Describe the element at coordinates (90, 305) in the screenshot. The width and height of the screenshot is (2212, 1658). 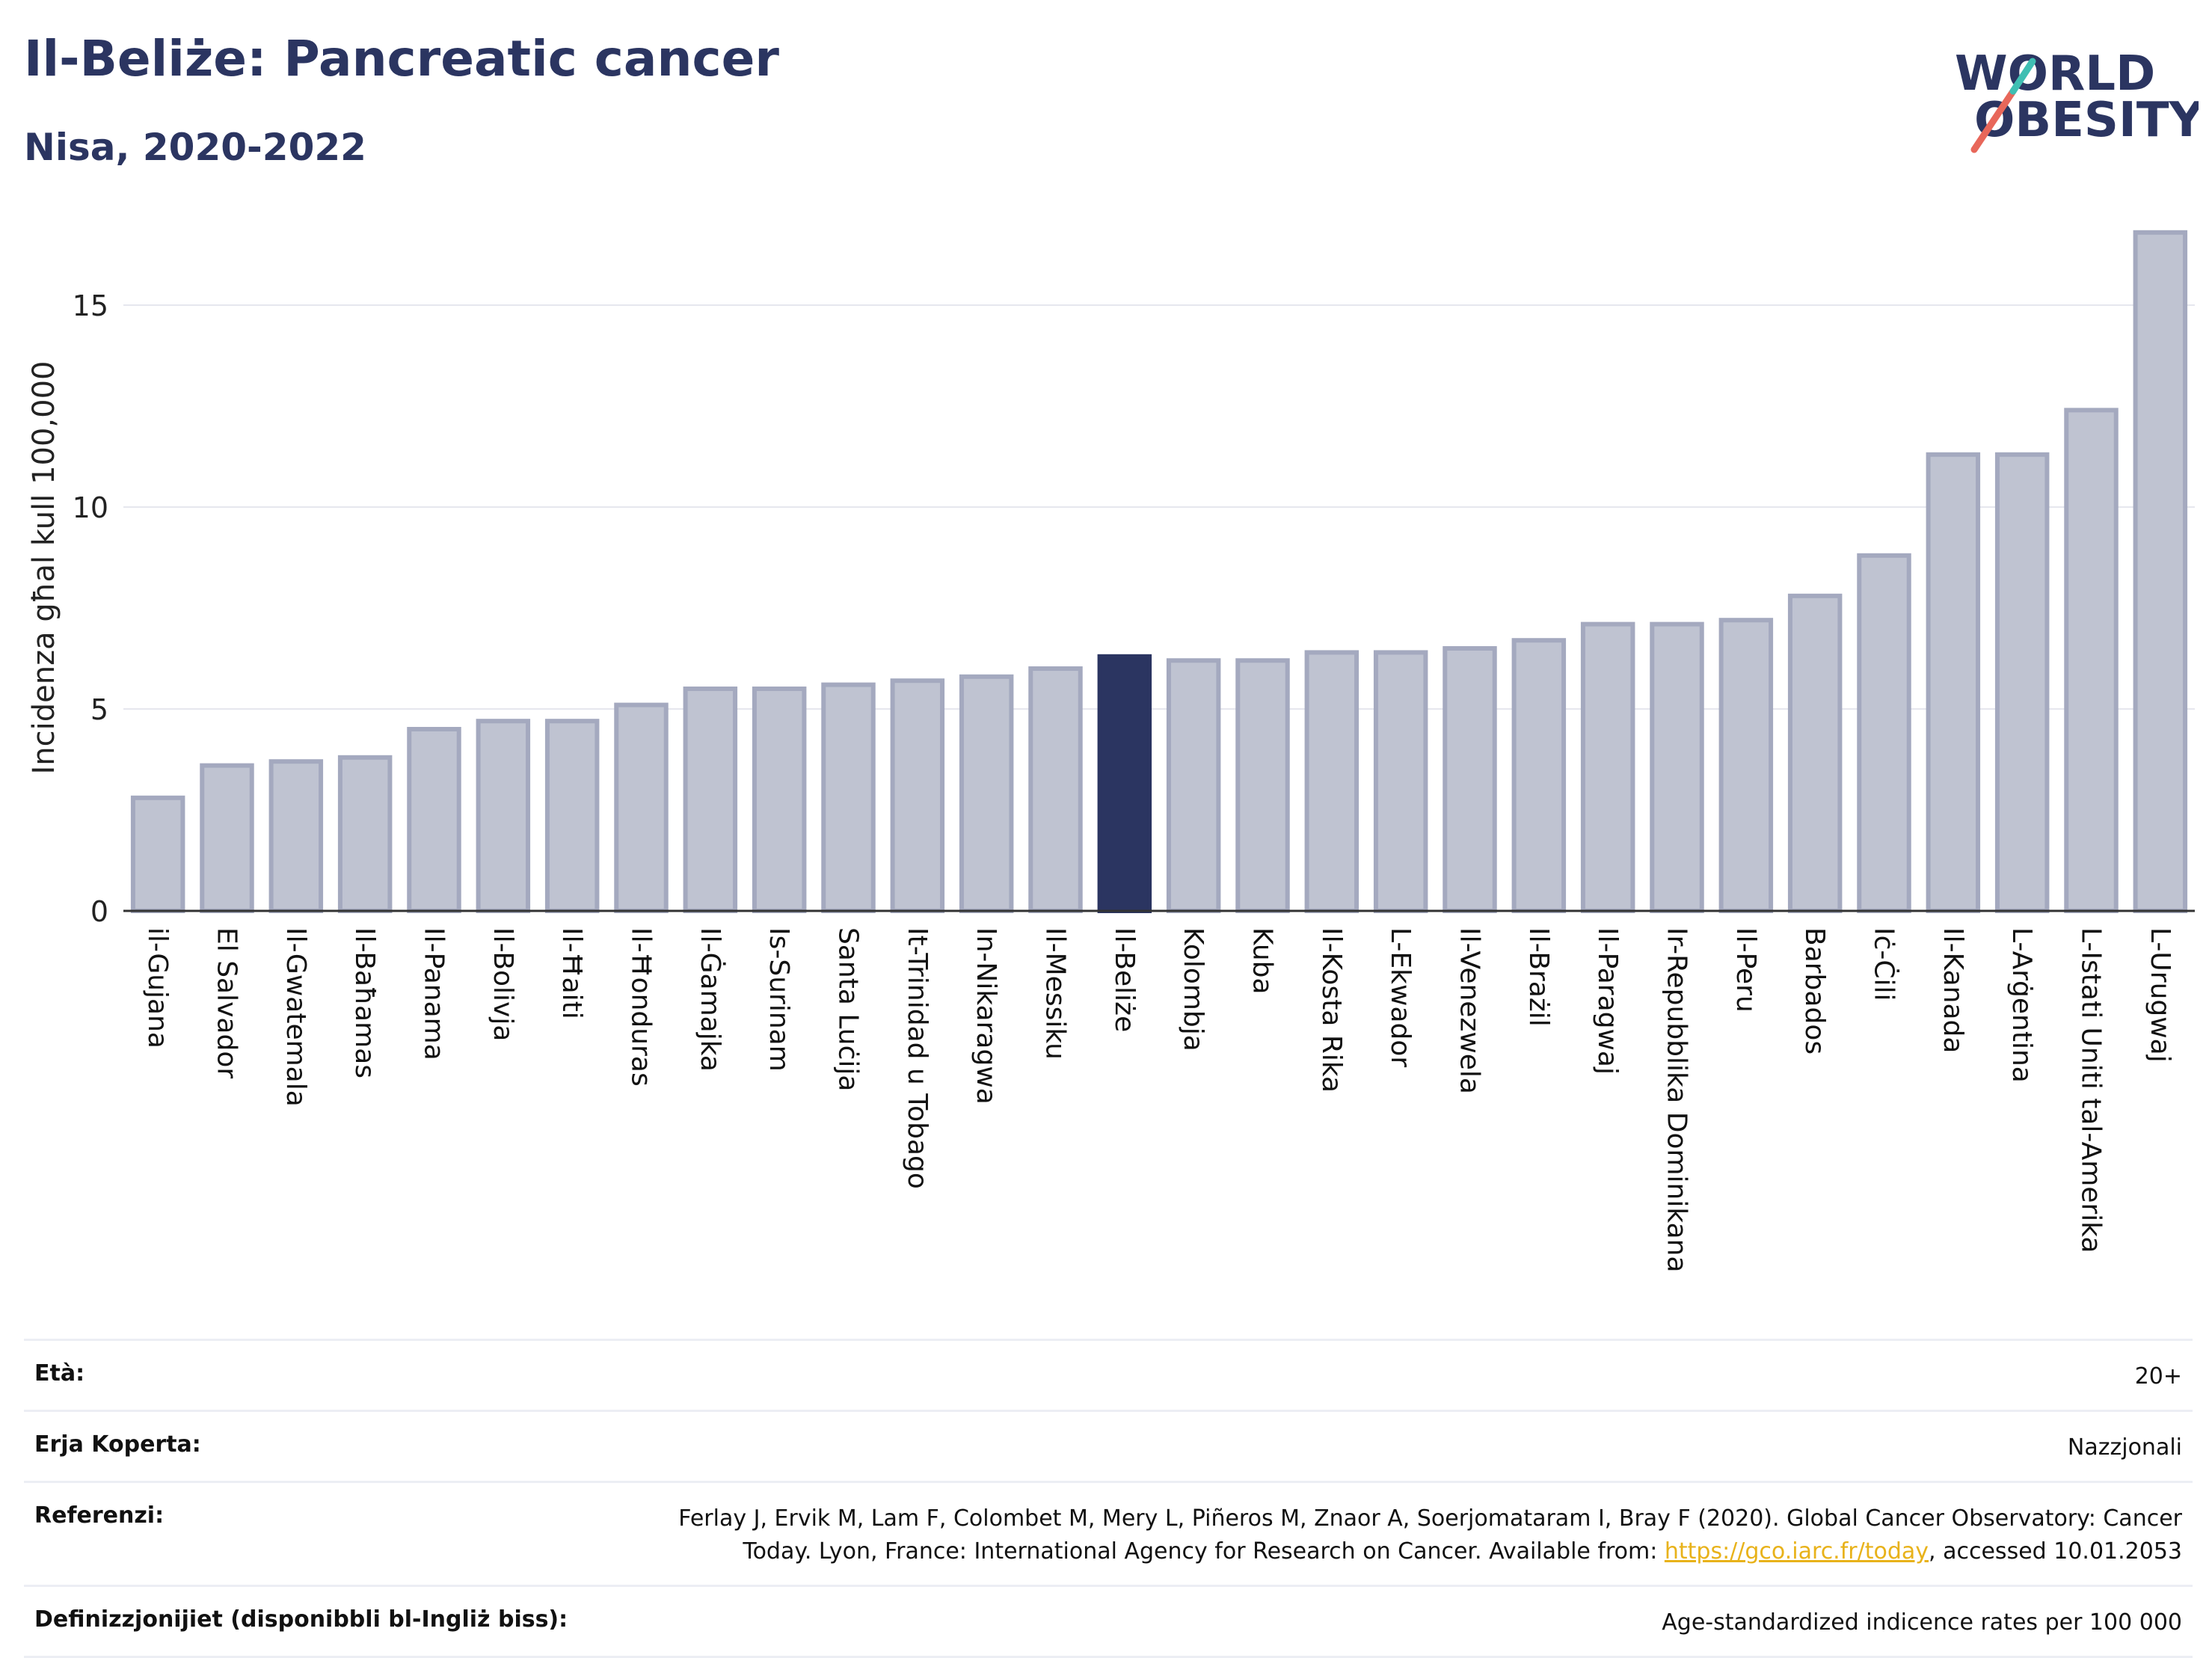
I see `y-tick-label: 15` at that location.